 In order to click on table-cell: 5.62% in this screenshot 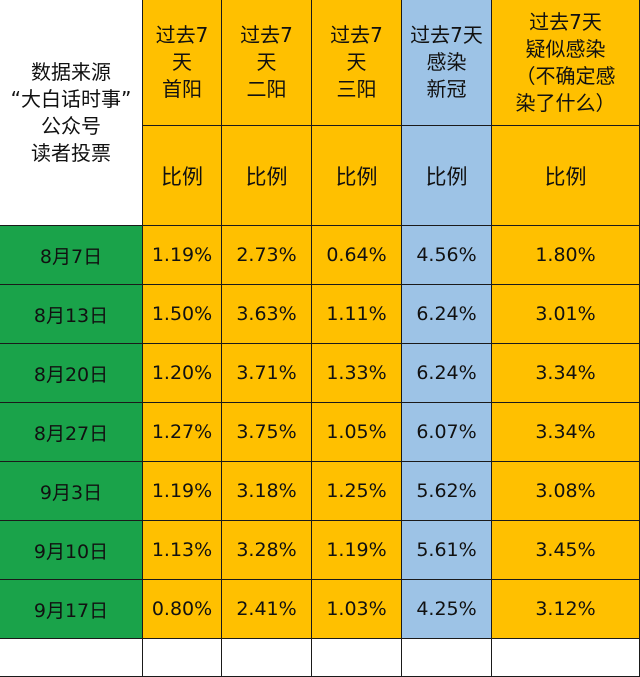, I will do `click(447, 491)`.